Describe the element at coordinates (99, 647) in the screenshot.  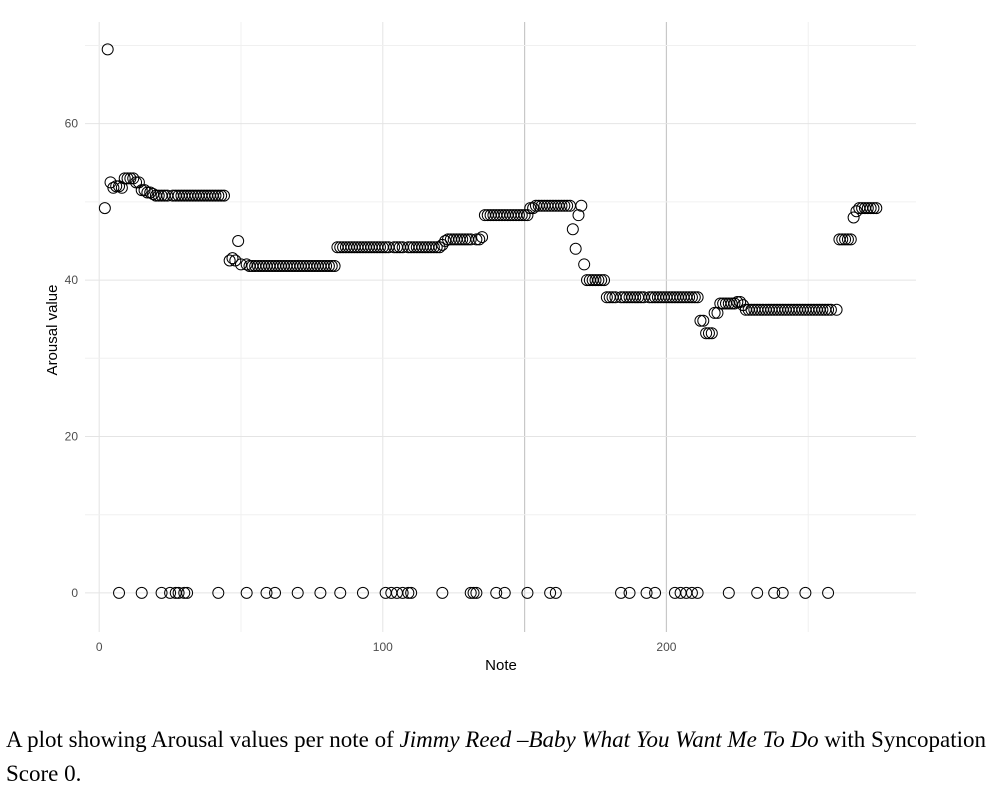
I see `x-tick-label: 0` at that location.